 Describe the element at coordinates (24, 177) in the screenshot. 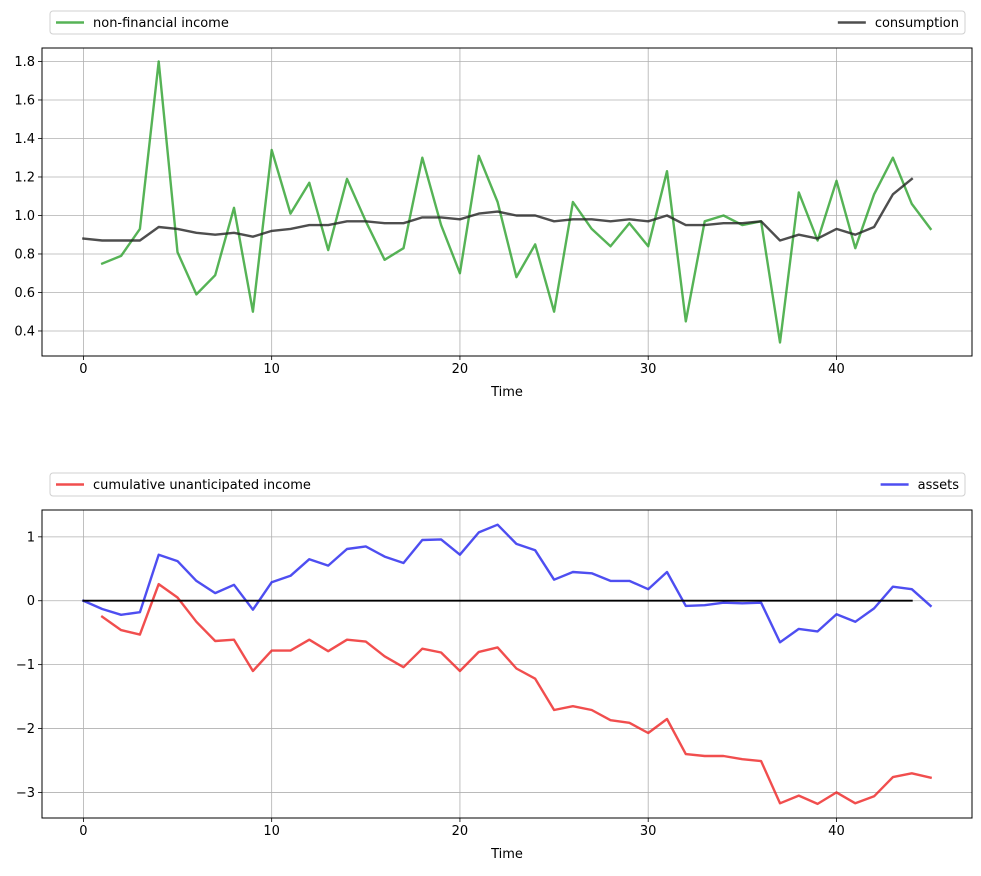

I see `y-tick-label: 1.2` at that location.